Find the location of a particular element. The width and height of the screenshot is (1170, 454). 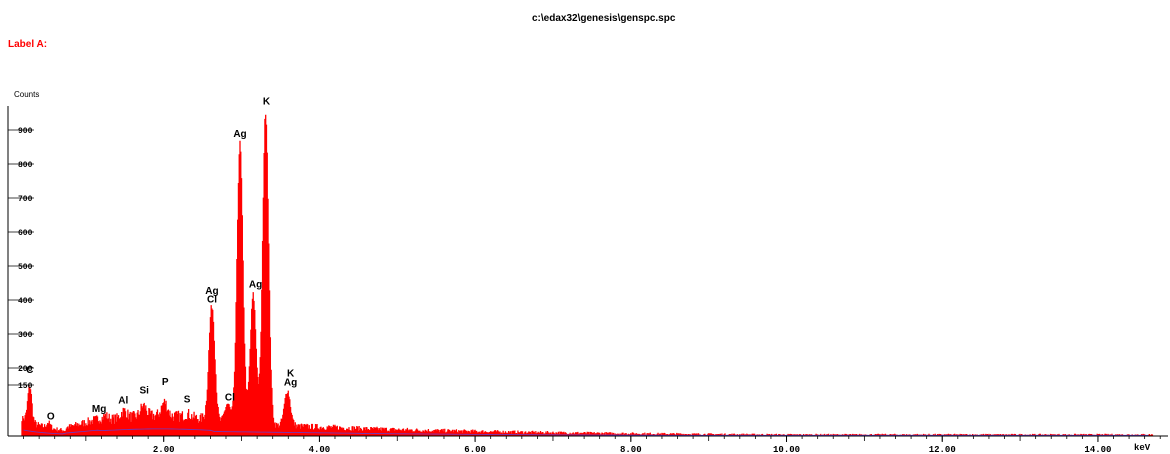

y-axis-label: Counts is located at coordinates (26, 94).